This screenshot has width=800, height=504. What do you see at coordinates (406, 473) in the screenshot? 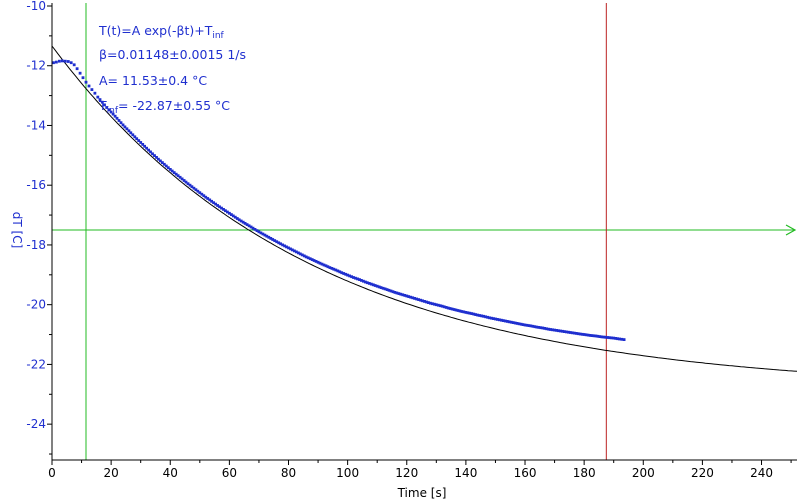
I see `x-tick-label: 120` at bounding box center [406, 473].